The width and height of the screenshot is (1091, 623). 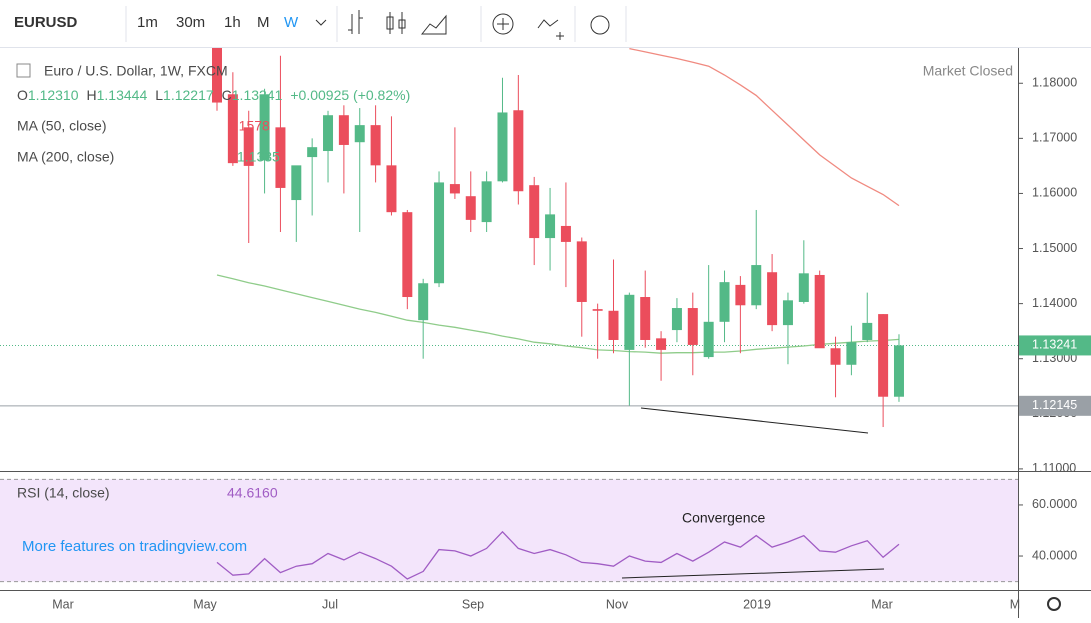 I want to click on time-label: Nov, so click(x=617, y=604).